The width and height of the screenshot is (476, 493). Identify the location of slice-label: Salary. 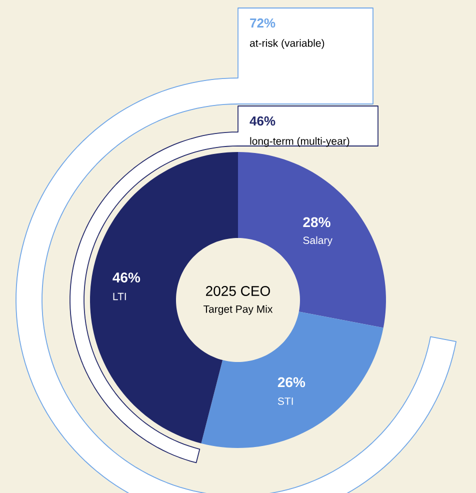
(317, 241).